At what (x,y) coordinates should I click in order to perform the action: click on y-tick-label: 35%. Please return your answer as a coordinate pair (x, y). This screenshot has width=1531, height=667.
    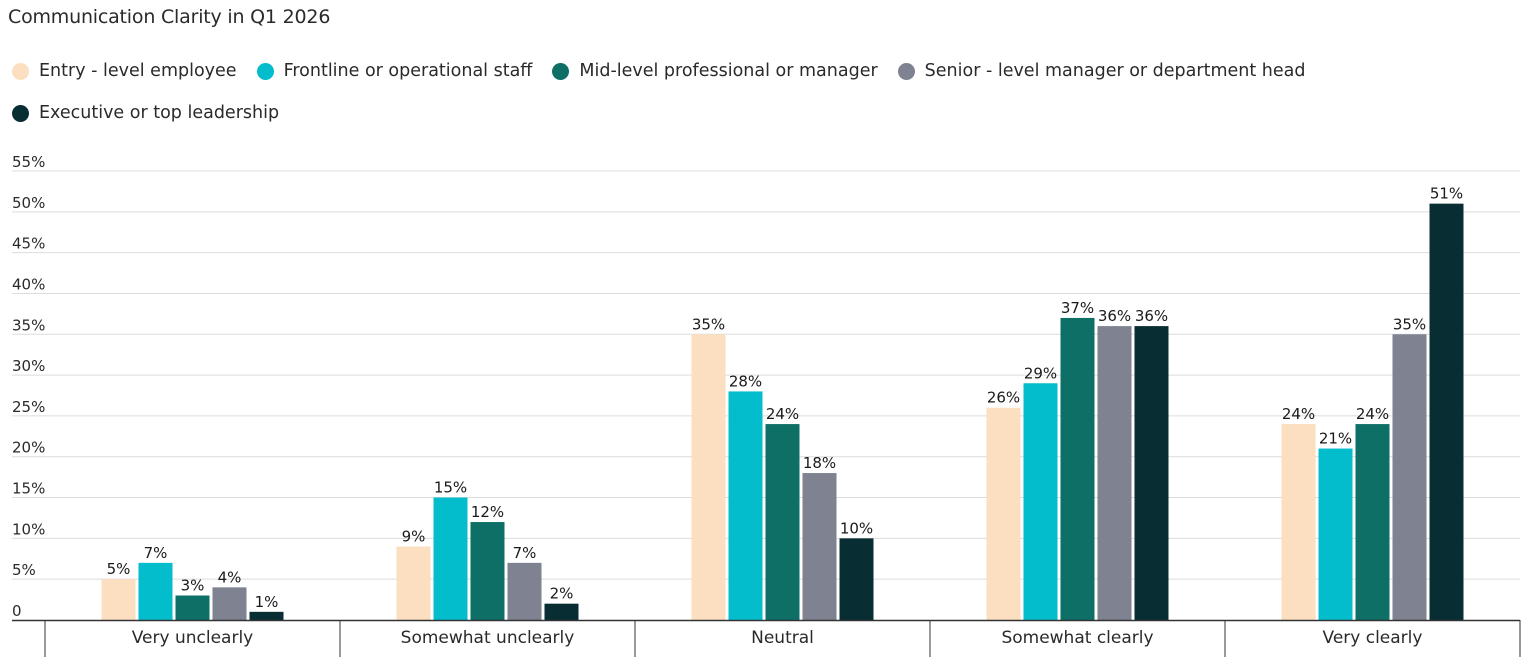
    Looking at the image, I should click on (28, 325).